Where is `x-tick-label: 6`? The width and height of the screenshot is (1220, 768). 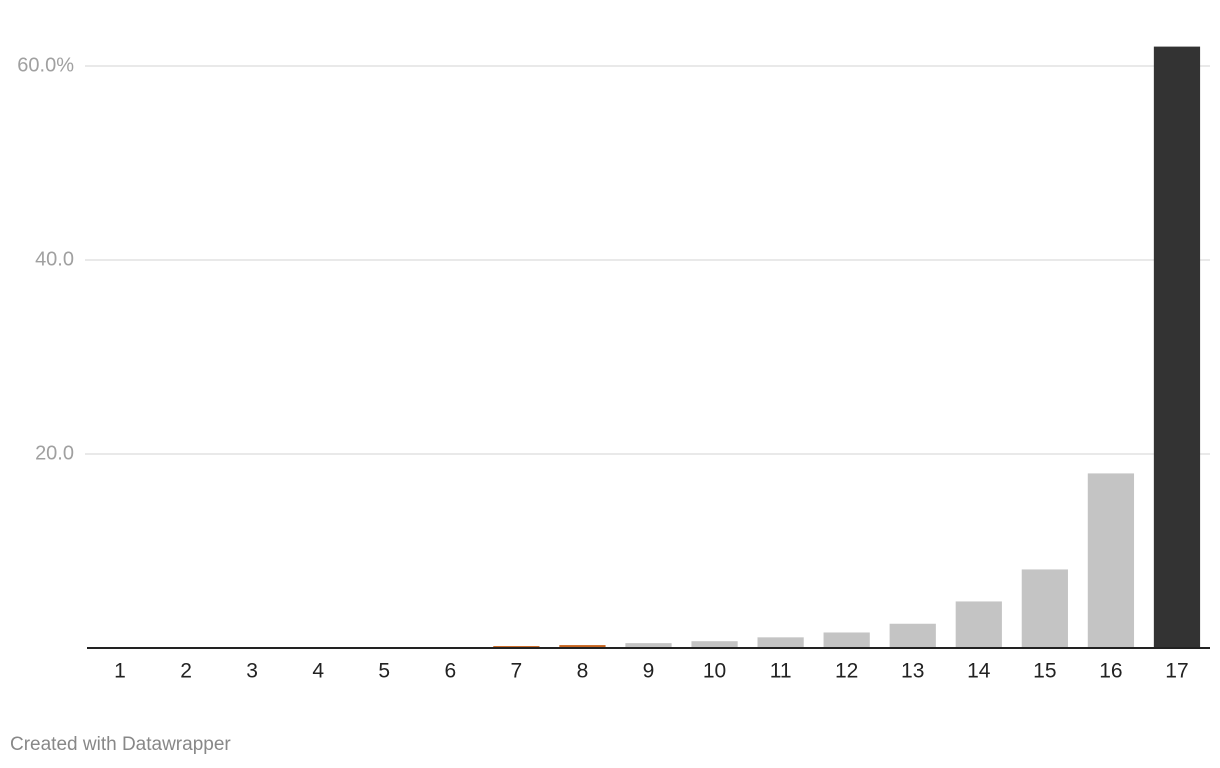
x-tick-label: 6 is located at coordinates (450, 671).